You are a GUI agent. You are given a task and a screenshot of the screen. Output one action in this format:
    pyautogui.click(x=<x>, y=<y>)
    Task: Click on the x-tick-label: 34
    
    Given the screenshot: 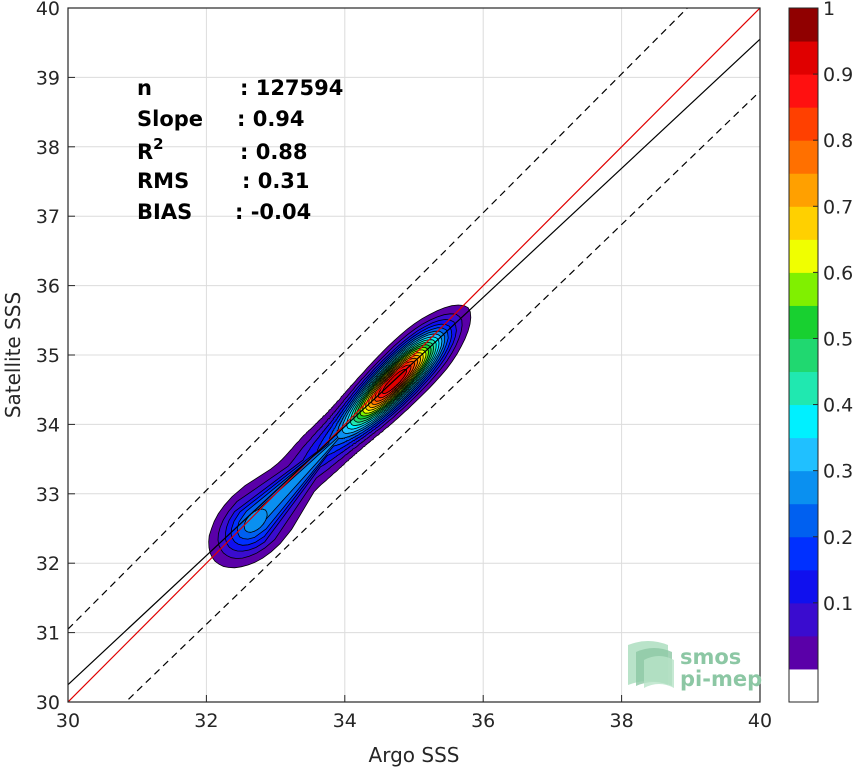 What is the action you would take?
    pyautogui.click(x=345, y=721)
    